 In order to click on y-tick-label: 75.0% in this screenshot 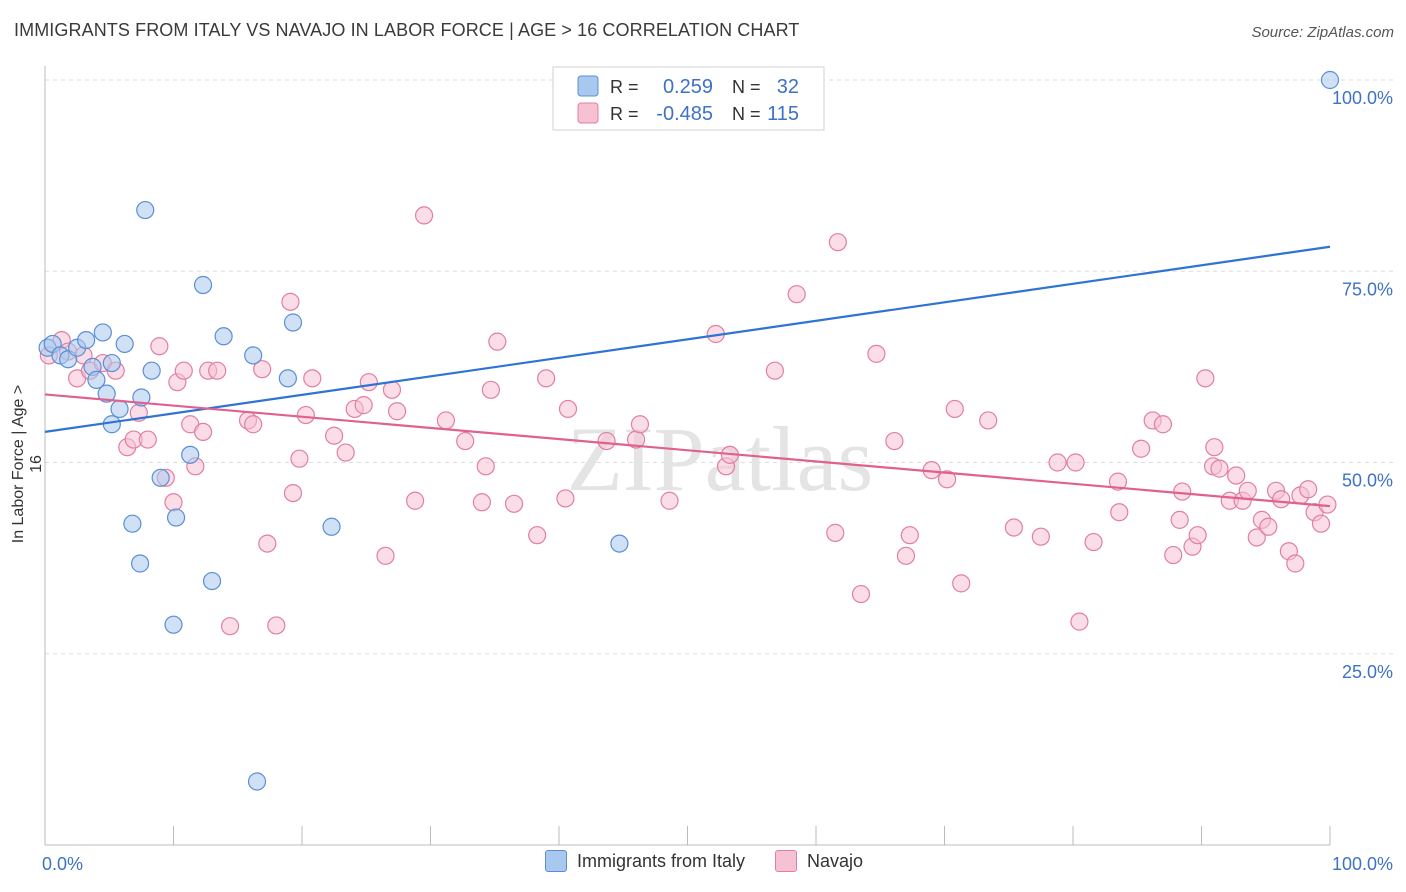, I will do `click(1367, 289)`.